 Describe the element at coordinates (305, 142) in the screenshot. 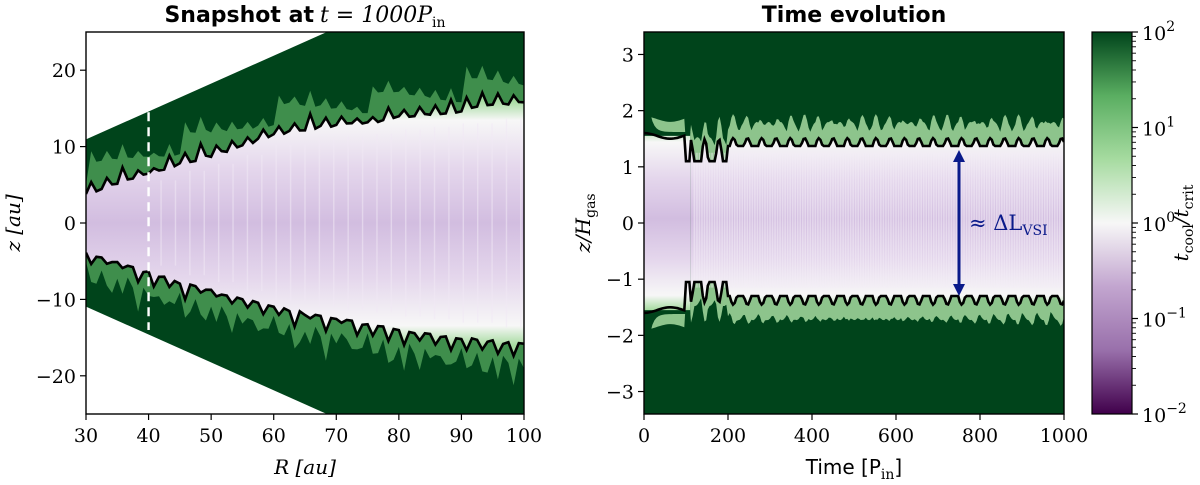

I see `left-contour-upper` at that location.